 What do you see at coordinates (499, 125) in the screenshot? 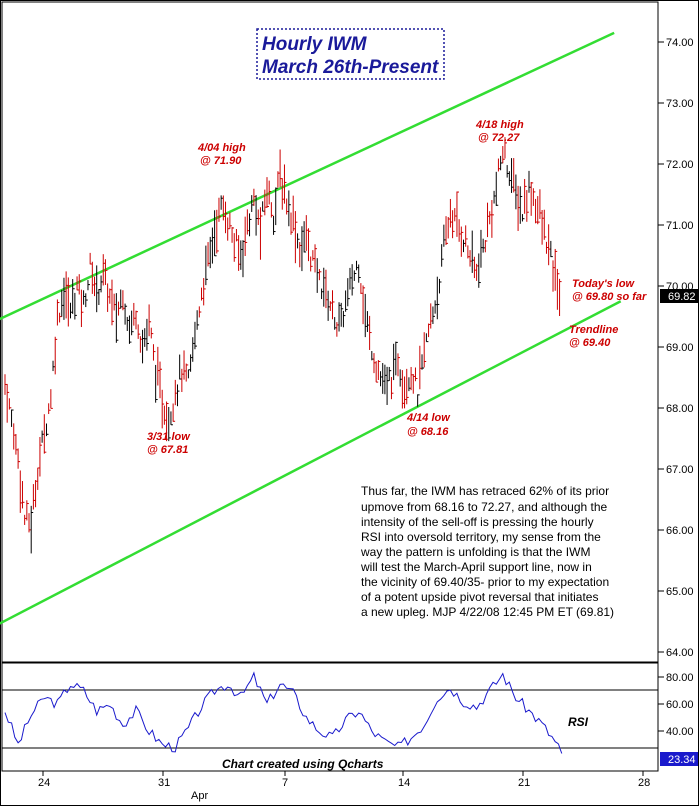
I see `annotation-high-0418: 4/18 high` at bounding box center [499, 125].